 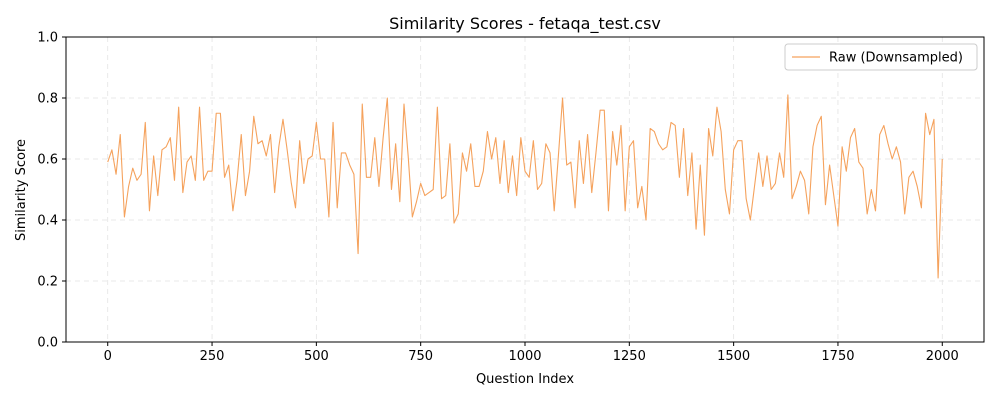 I want to click on y-tick-label: 0.0, so click(x=47, y=343).